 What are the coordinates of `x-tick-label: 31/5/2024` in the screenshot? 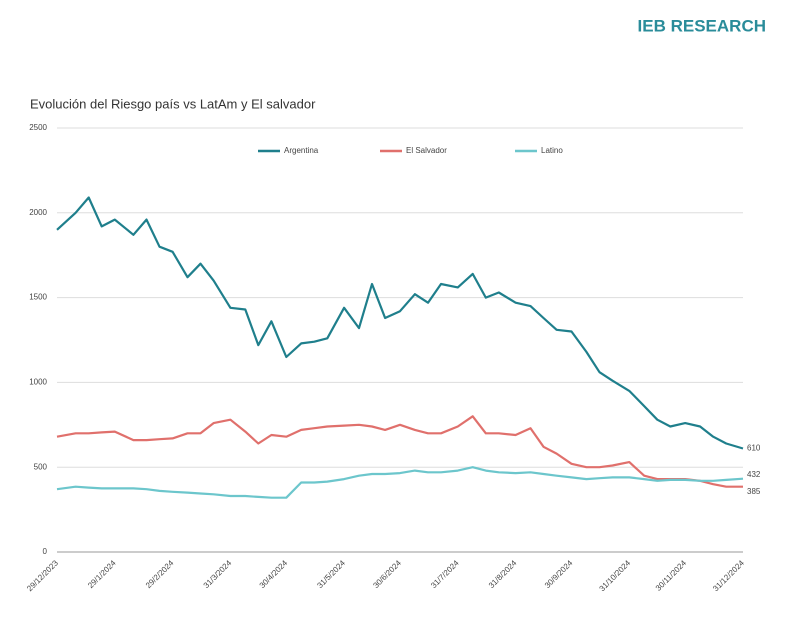 It's located at (331, 574).